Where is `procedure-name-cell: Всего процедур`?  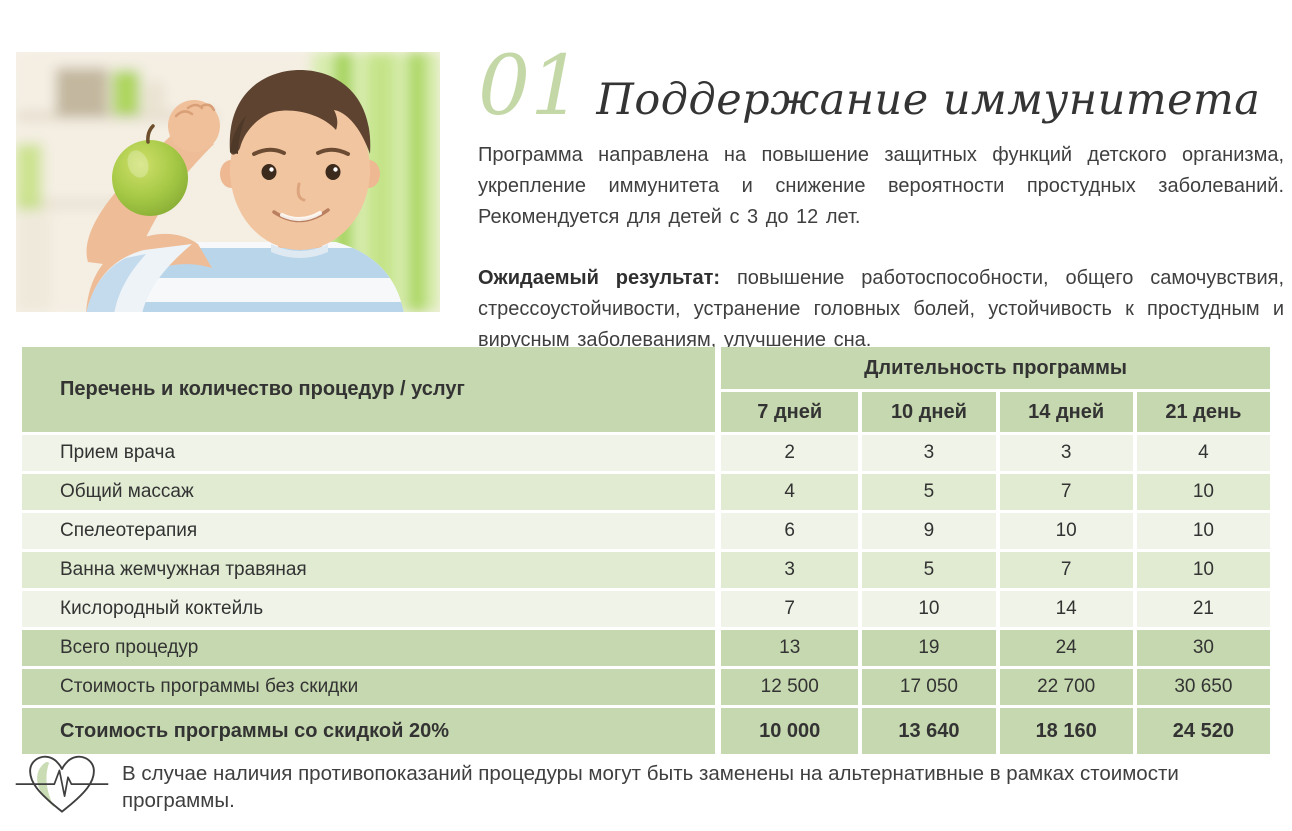 procedure-name-cell: Всего процедур is located at coordinates (372, 648).